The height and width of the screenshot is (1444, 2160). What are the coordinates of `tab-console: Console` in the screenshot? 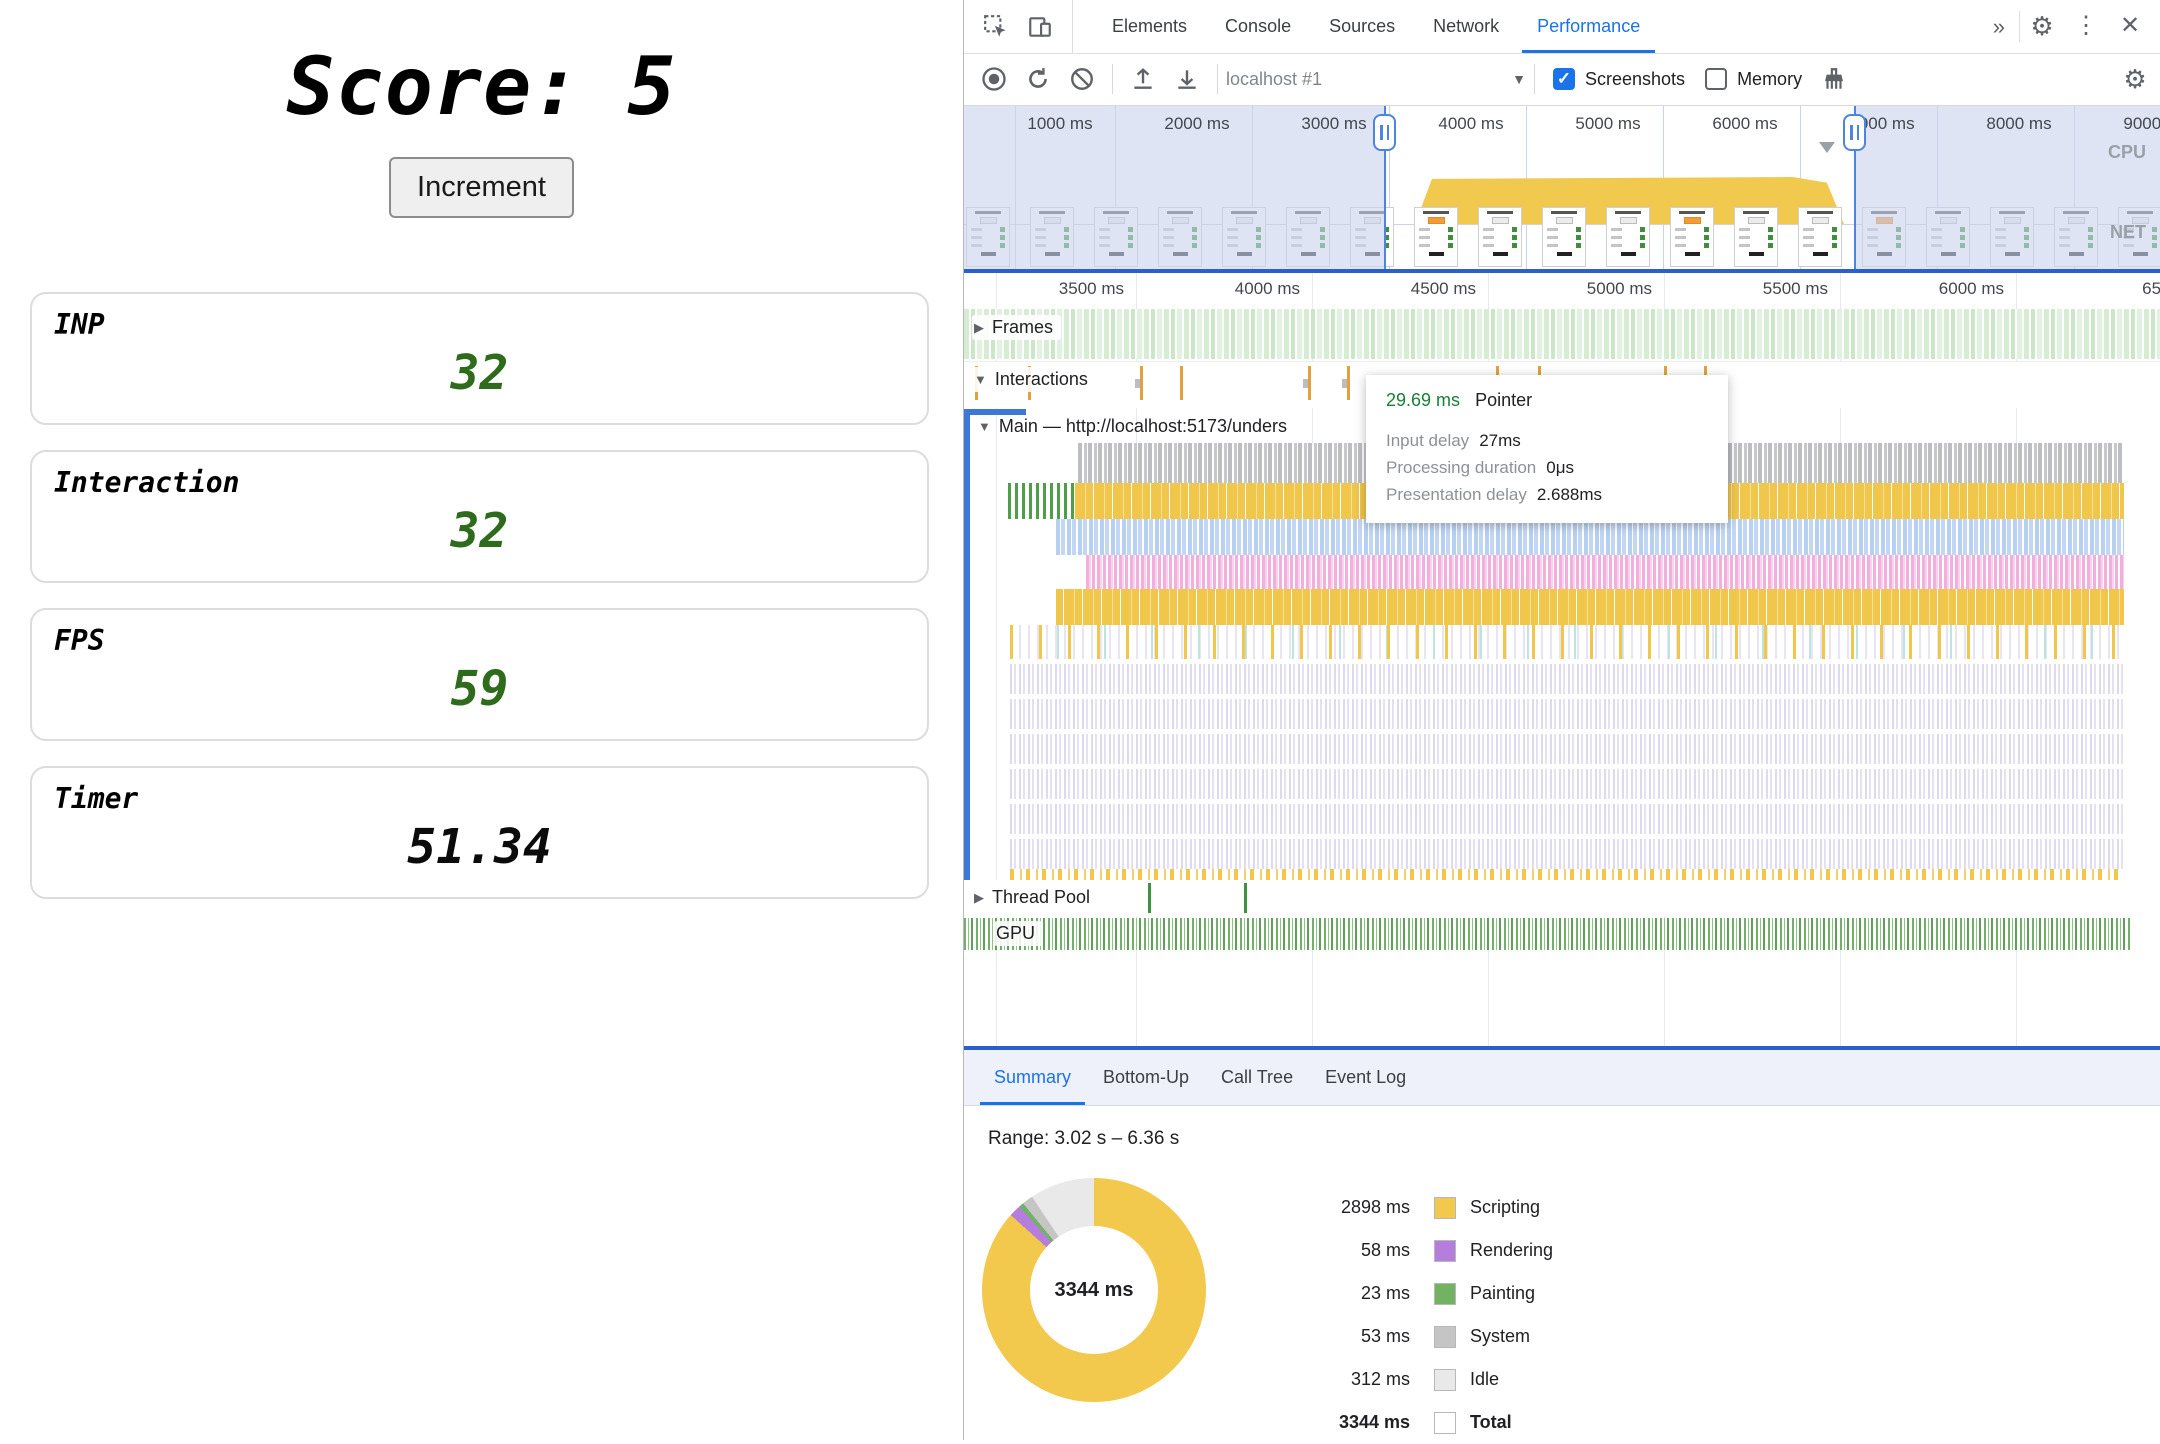 It's located at (1258, 26).